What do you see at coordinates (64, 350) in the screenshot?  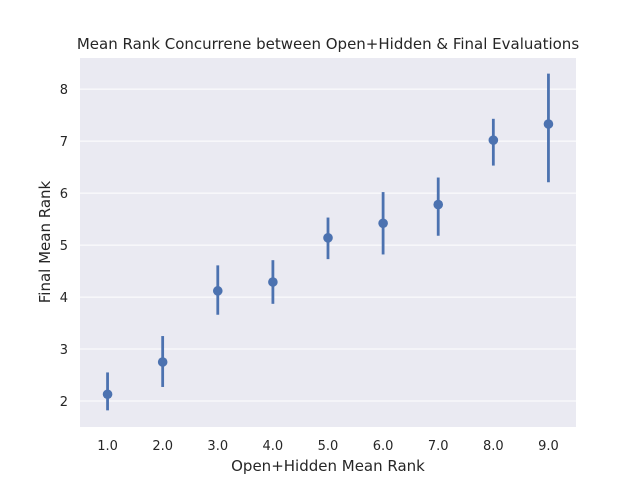 I see `y-tick-label: 3` at bounding box center [64, 350].